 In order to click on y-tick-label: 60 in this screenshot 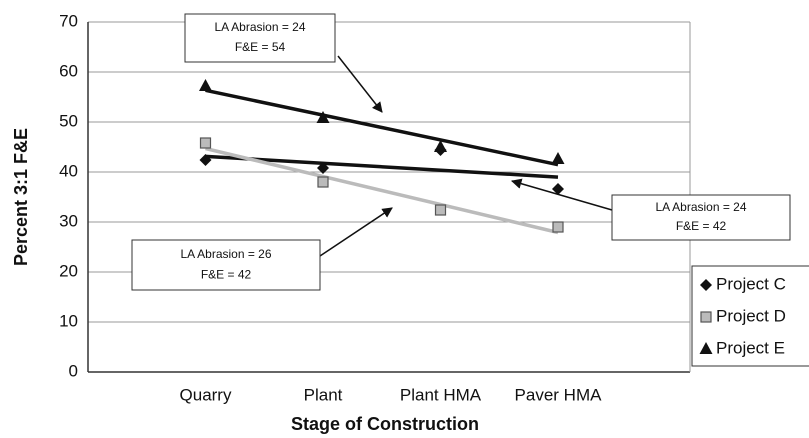, I will do `click(68, 70)`.